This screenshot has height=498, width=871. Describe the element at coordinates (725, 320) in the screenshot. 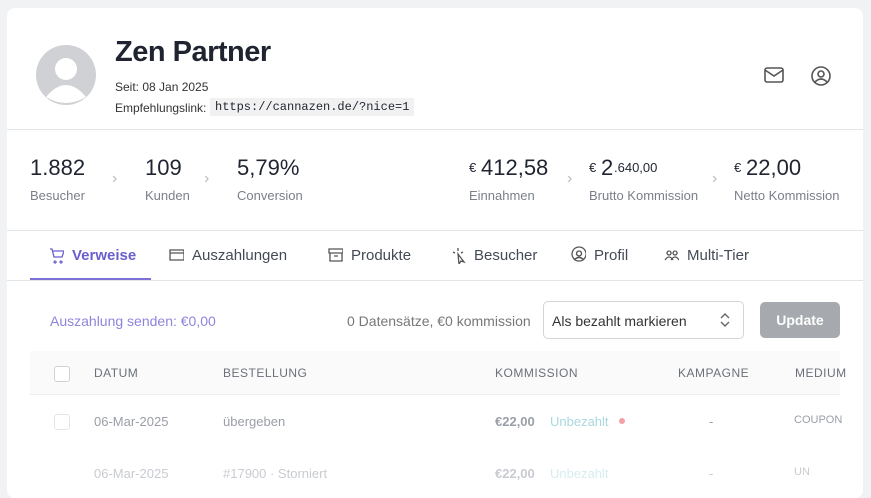

I see `select-arrows` at that location.